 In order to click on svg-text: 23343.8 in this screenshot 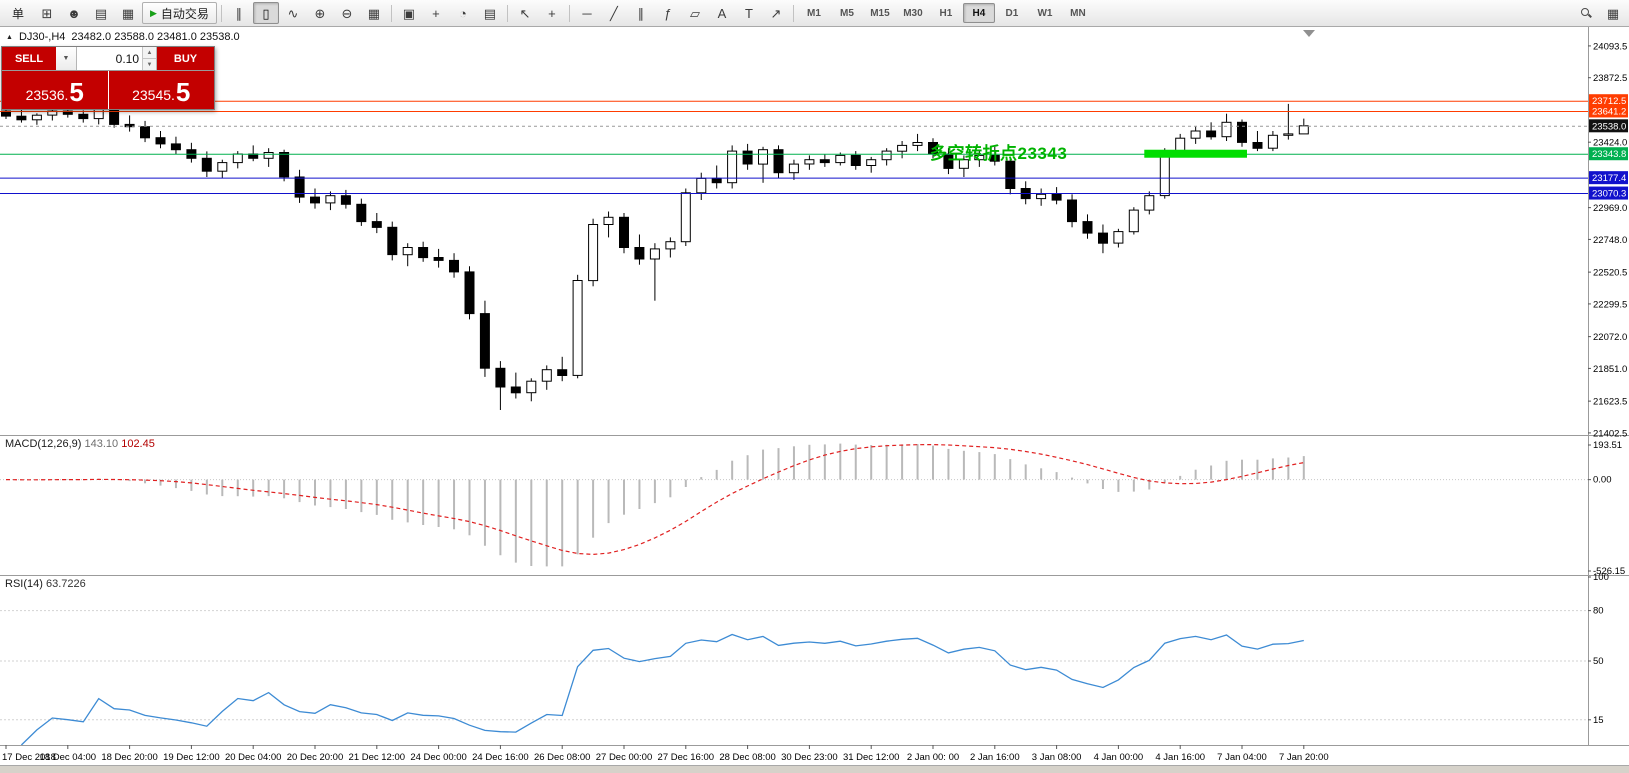, I will do `click(1609, 154)`.